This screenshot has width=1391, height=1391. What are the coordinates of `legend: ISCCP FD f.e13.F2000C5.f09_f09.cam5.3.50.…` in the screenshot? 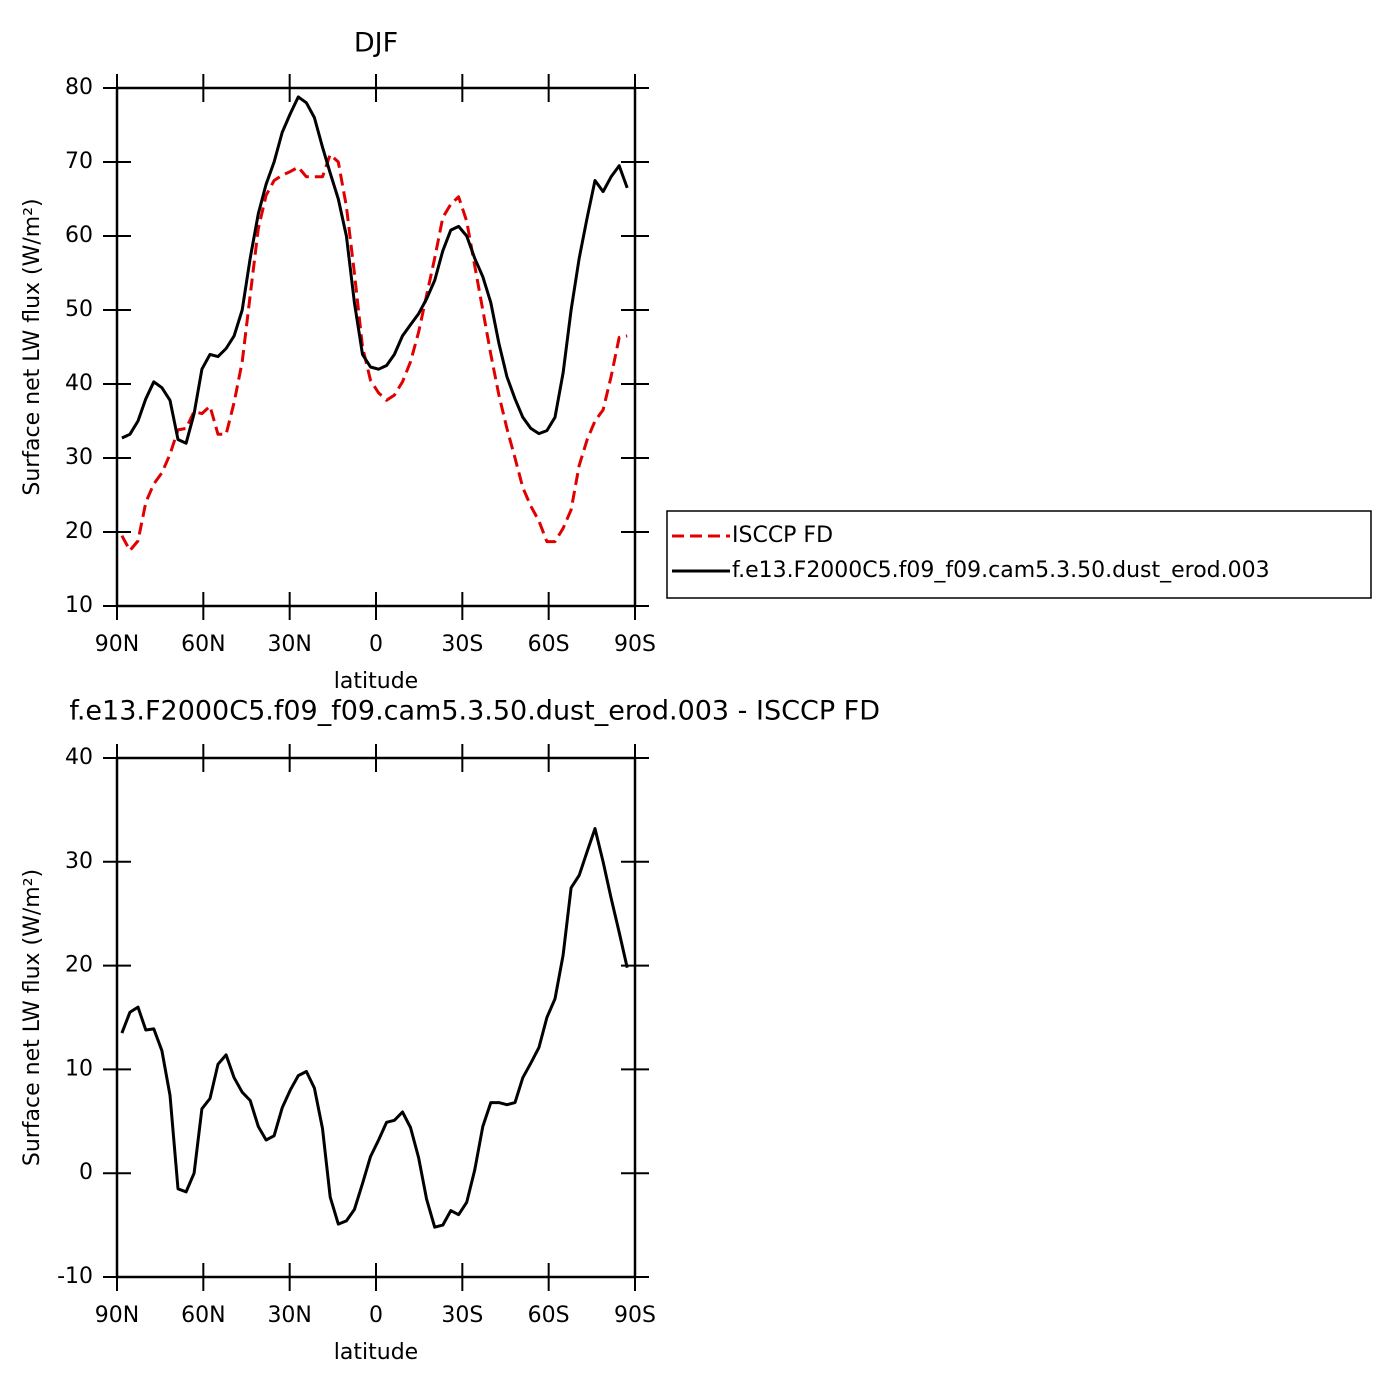 It's located at (1019, 554).